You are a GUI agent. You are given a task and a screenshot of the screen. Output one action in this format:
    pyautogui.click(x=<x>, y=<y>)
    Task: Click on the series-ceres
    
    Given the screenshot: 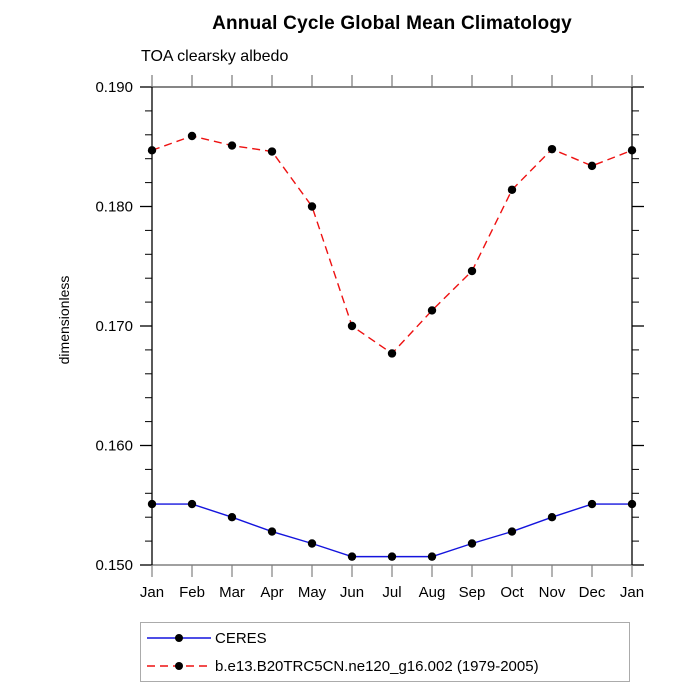 What is the action you would take?
    pyautogui.click(x=392, y=530)
    